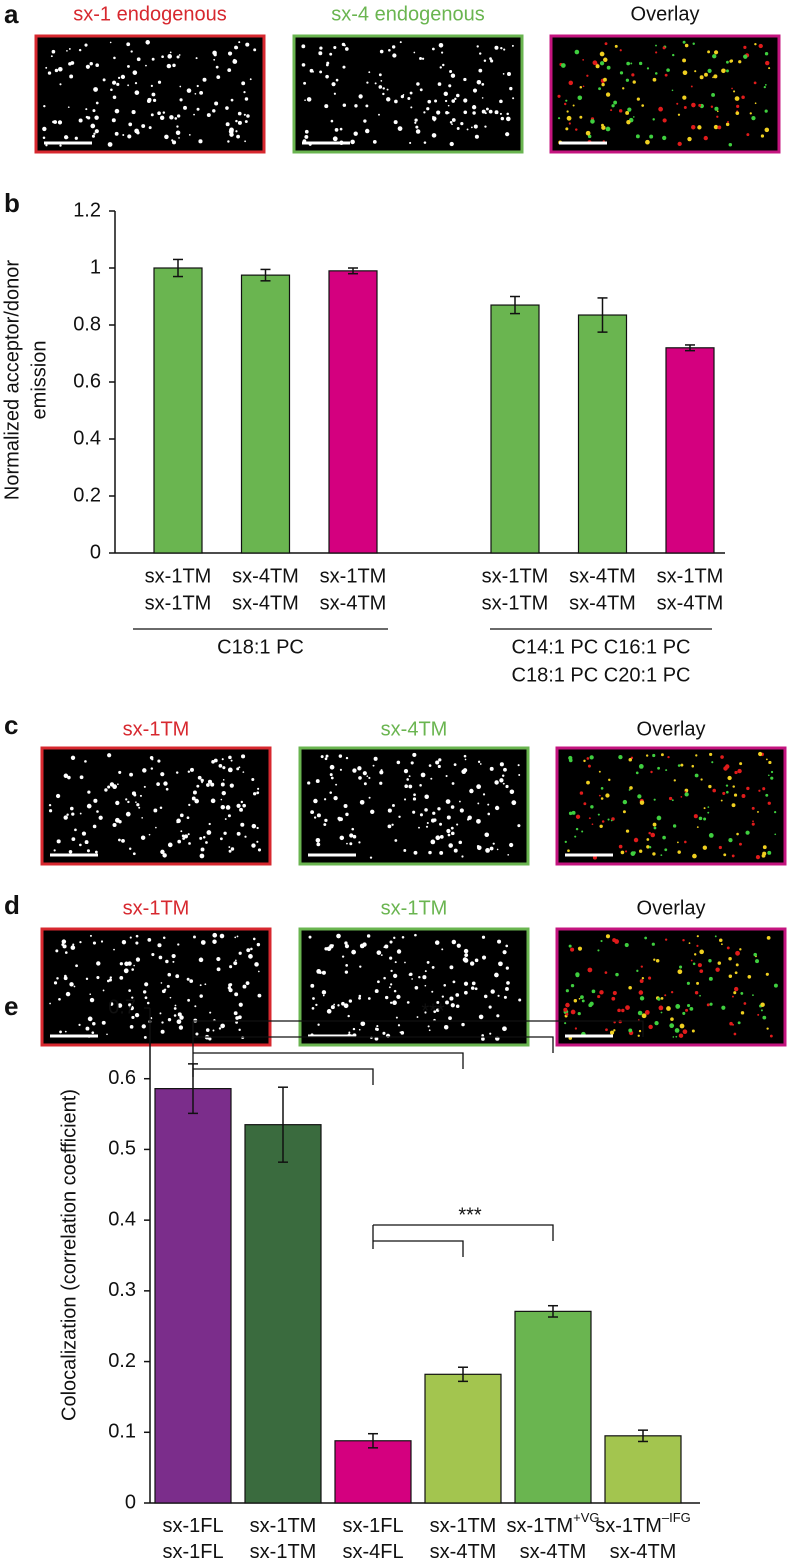 The height and width of the screenshot is (1563, 788). I want to click on x-tick-label: sx-1FL, so click(192, 1552).